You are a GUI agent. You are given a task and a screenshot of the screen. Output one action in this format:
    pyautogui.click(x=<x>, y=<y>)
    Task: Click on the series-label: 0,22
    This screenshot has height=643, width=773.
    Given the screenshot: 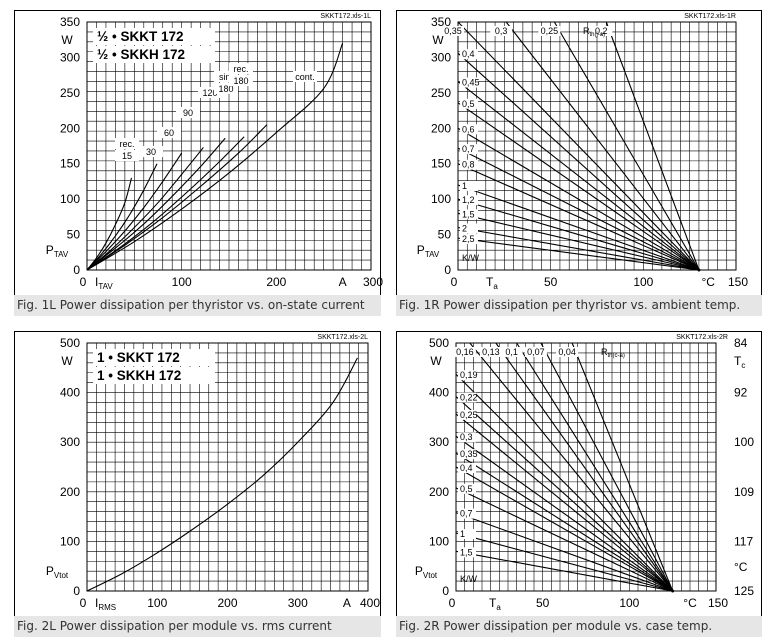 What is the action you would take?
    pyautogui.click(x=469, y=398)
    